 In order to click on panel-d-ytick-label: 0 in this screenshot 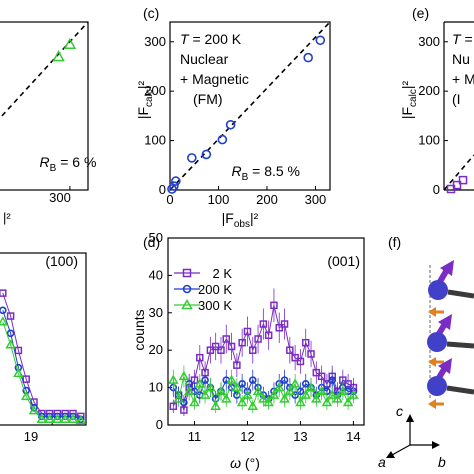, I will do `click(159, 424)`.